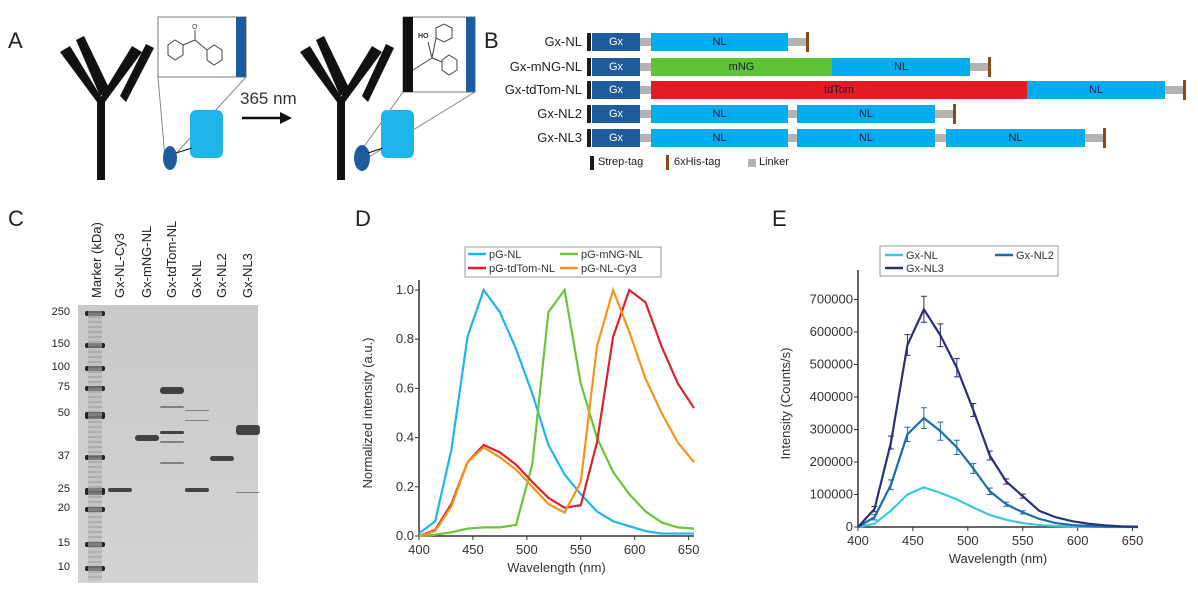 The width and height of the screenshot is (1198, 600). What do you see at coordinates (347, 108) in the screenshot?
I see `antibody-icon-right` at bounding box center [347, 108].